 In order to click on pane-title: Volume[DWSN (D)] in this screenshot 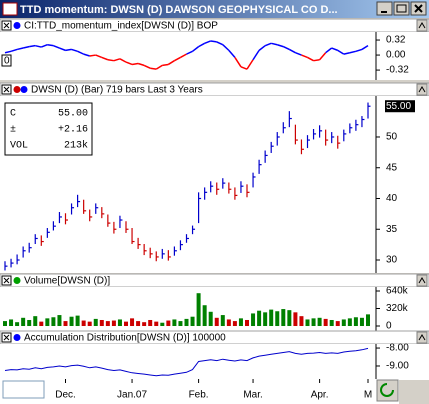, I will do `click(67, 281)`.